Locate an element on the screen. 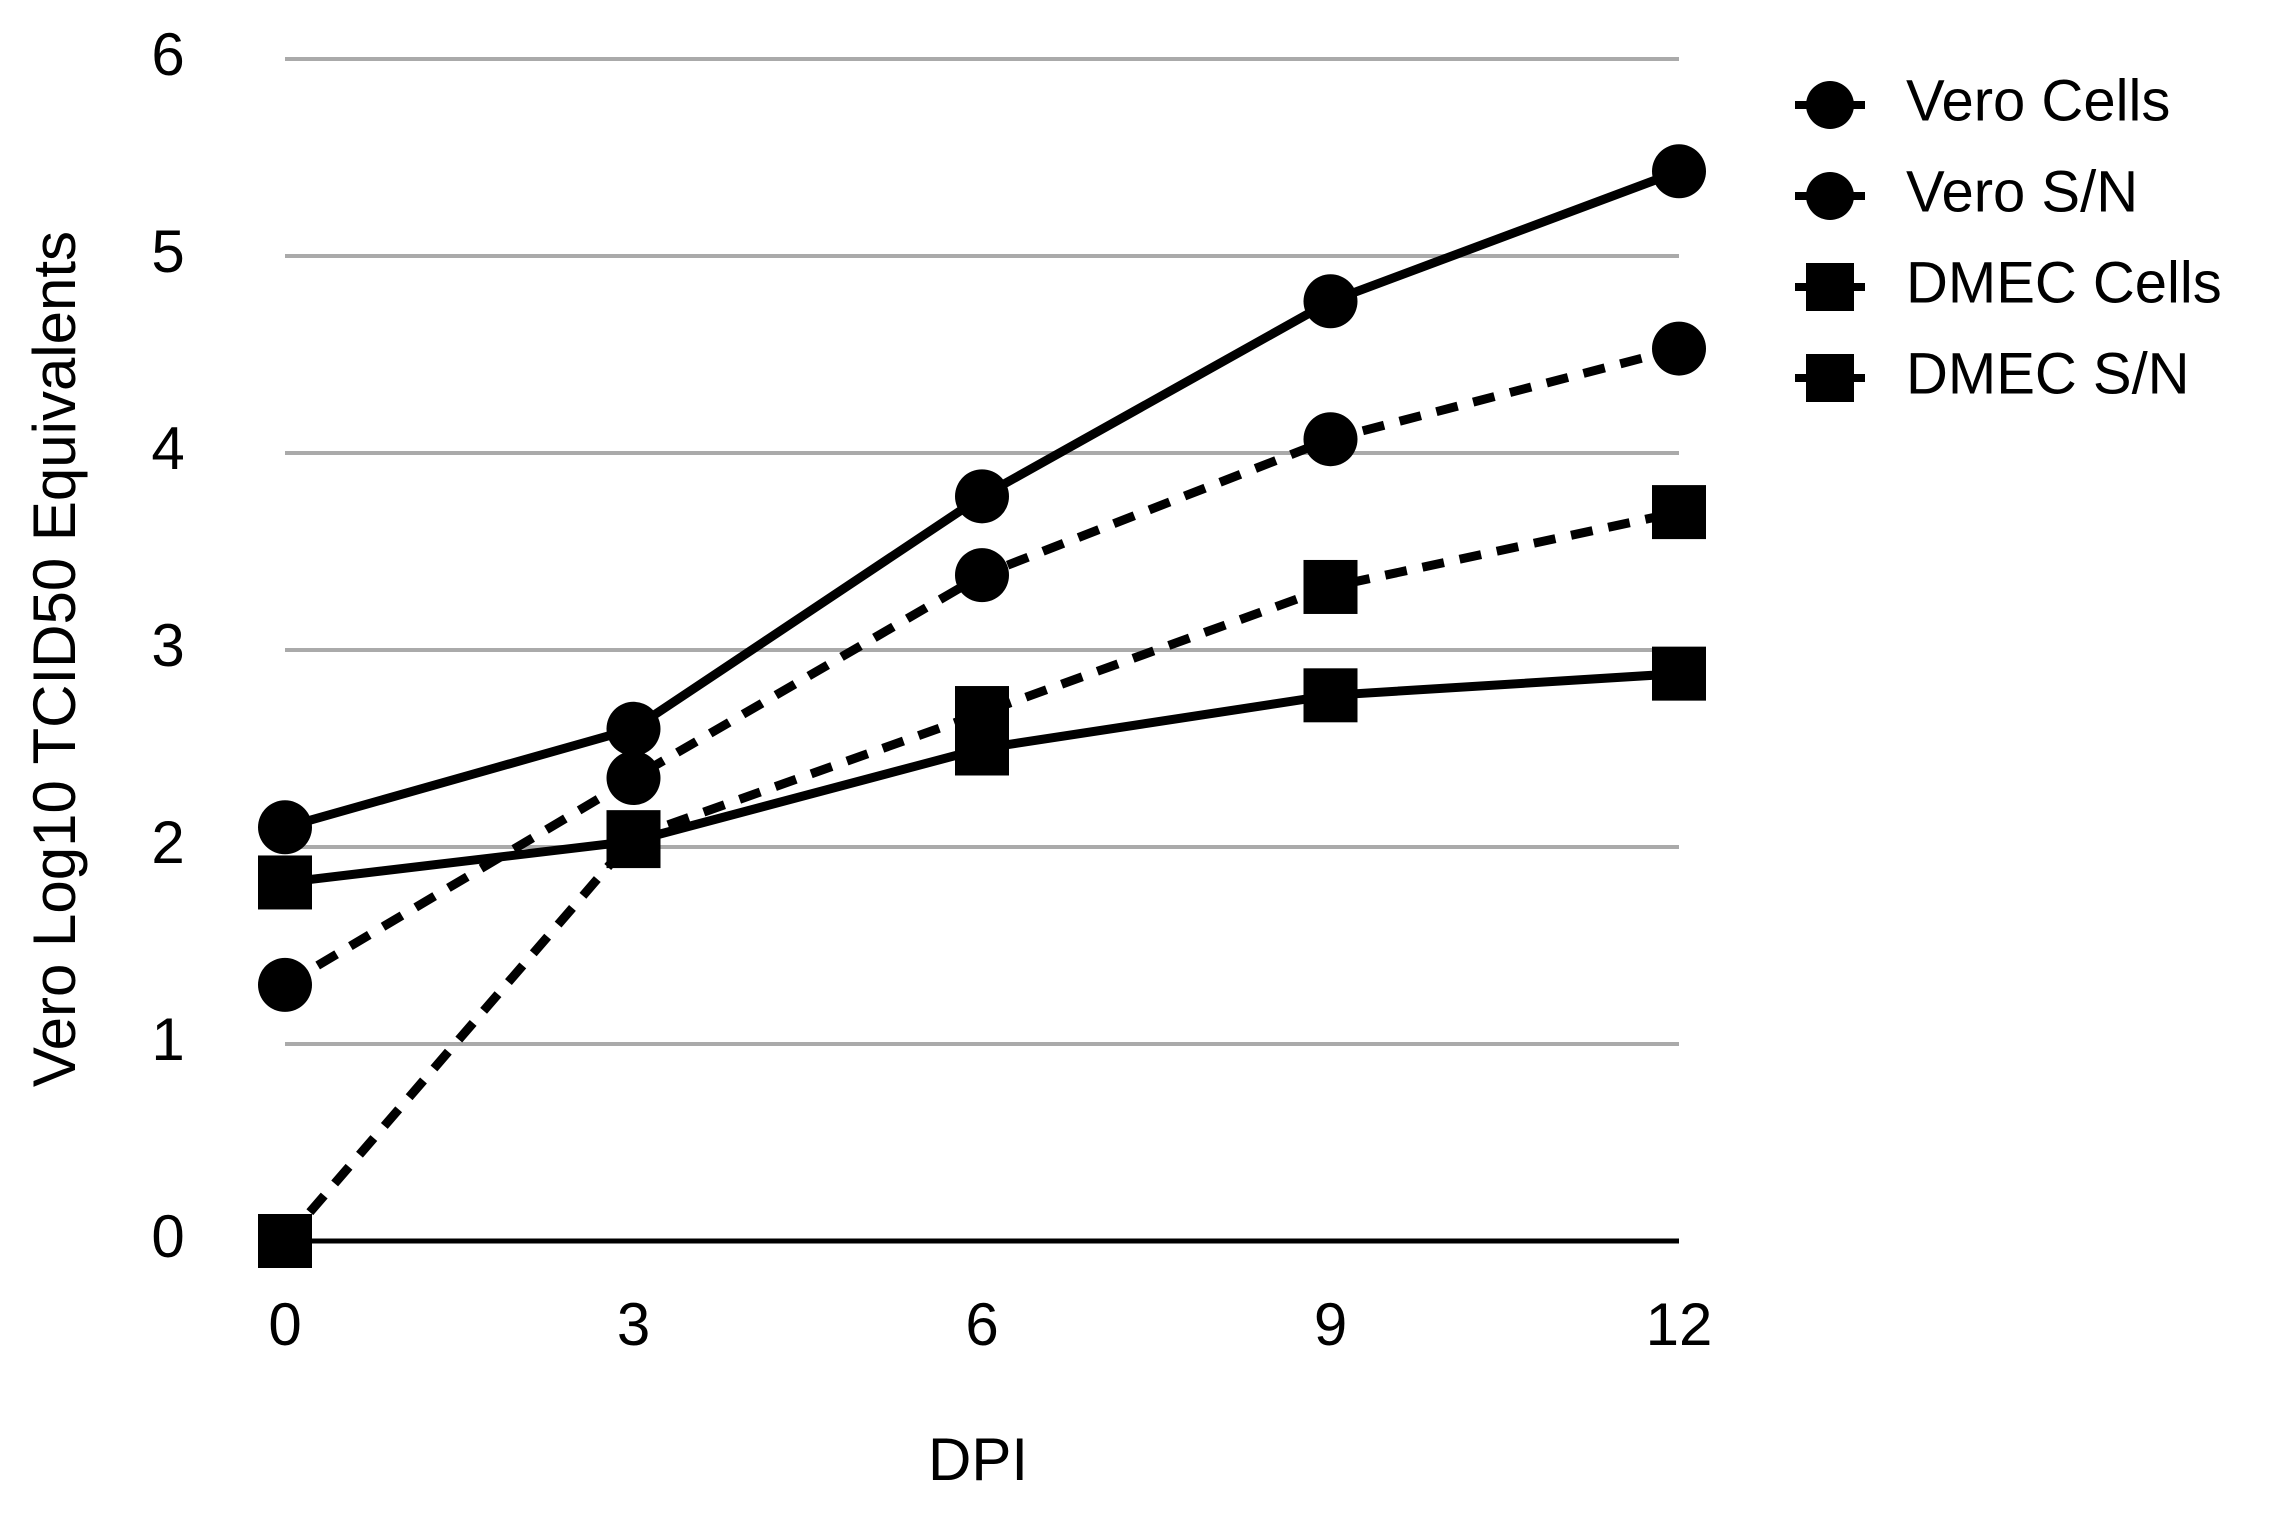  legend-label: DMEC Cells is located at coordinates (2064, 282).